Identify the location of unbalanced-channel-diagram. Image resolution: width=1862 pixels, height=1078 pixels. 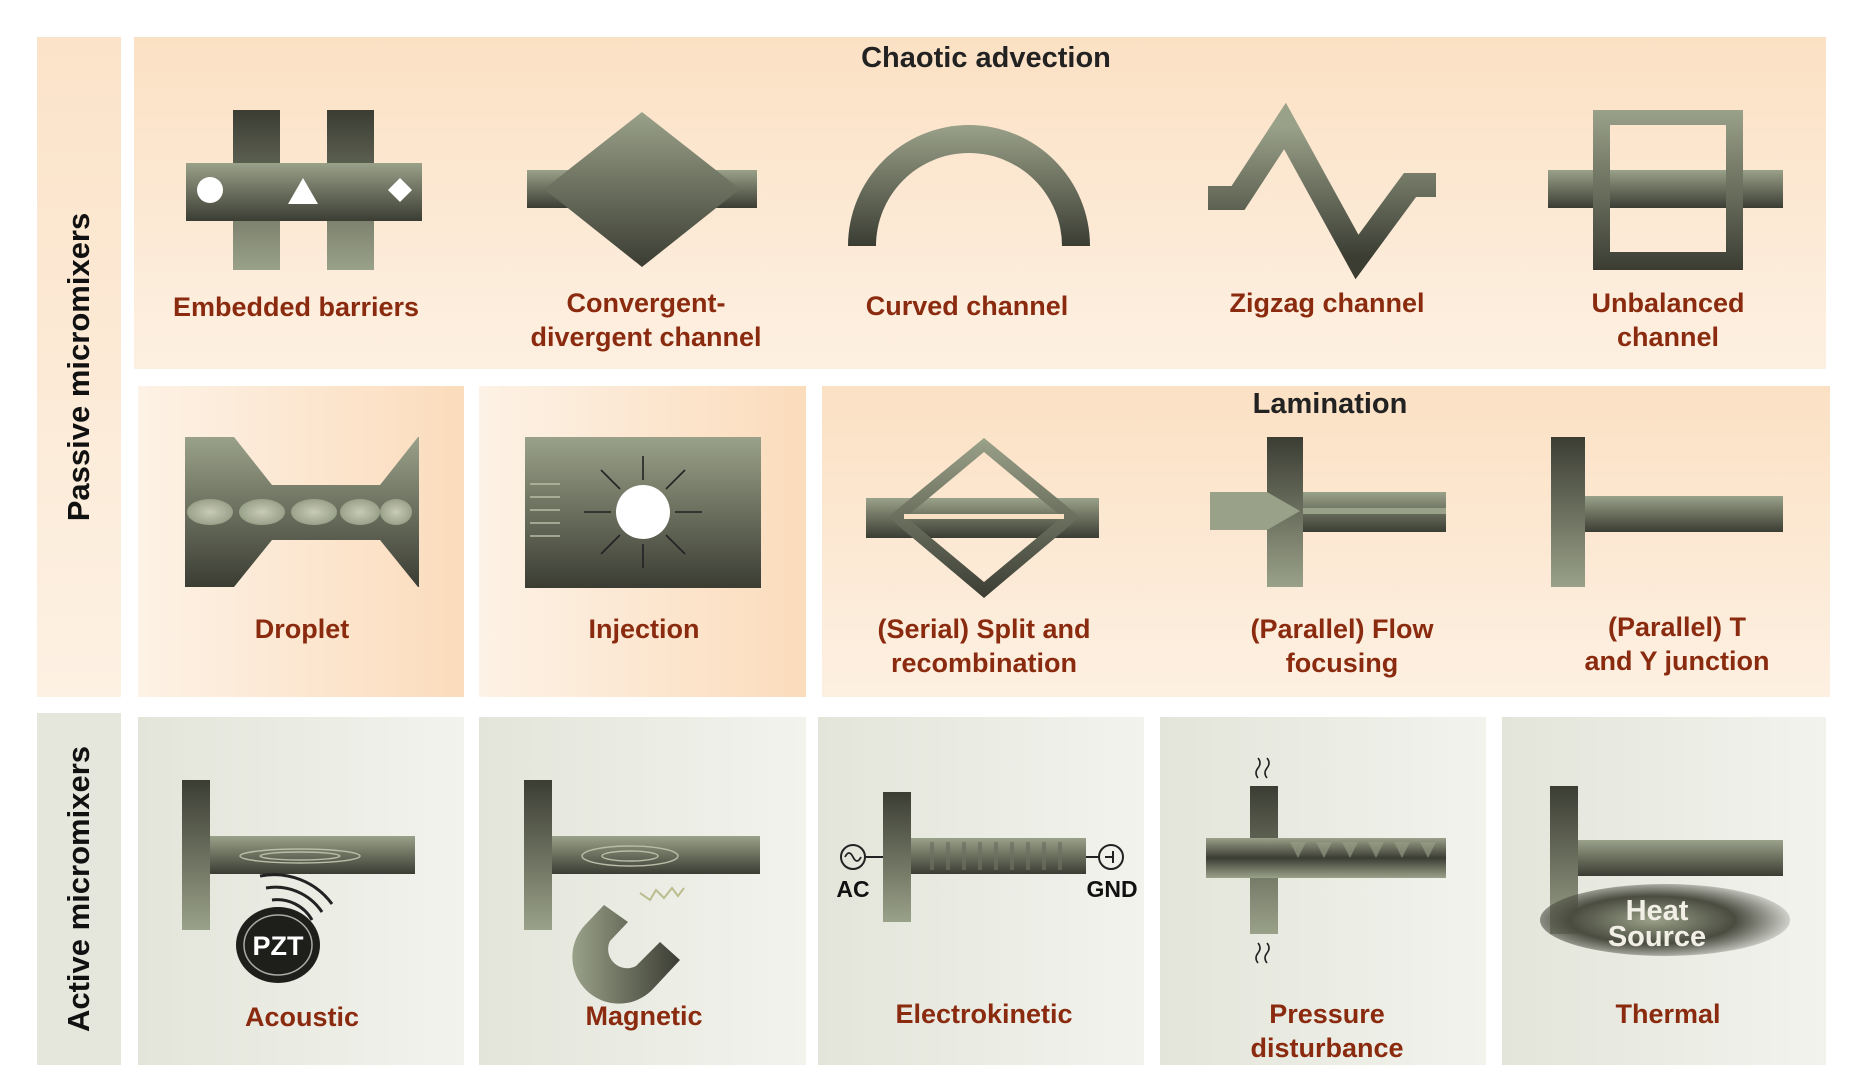
(1665, 190).